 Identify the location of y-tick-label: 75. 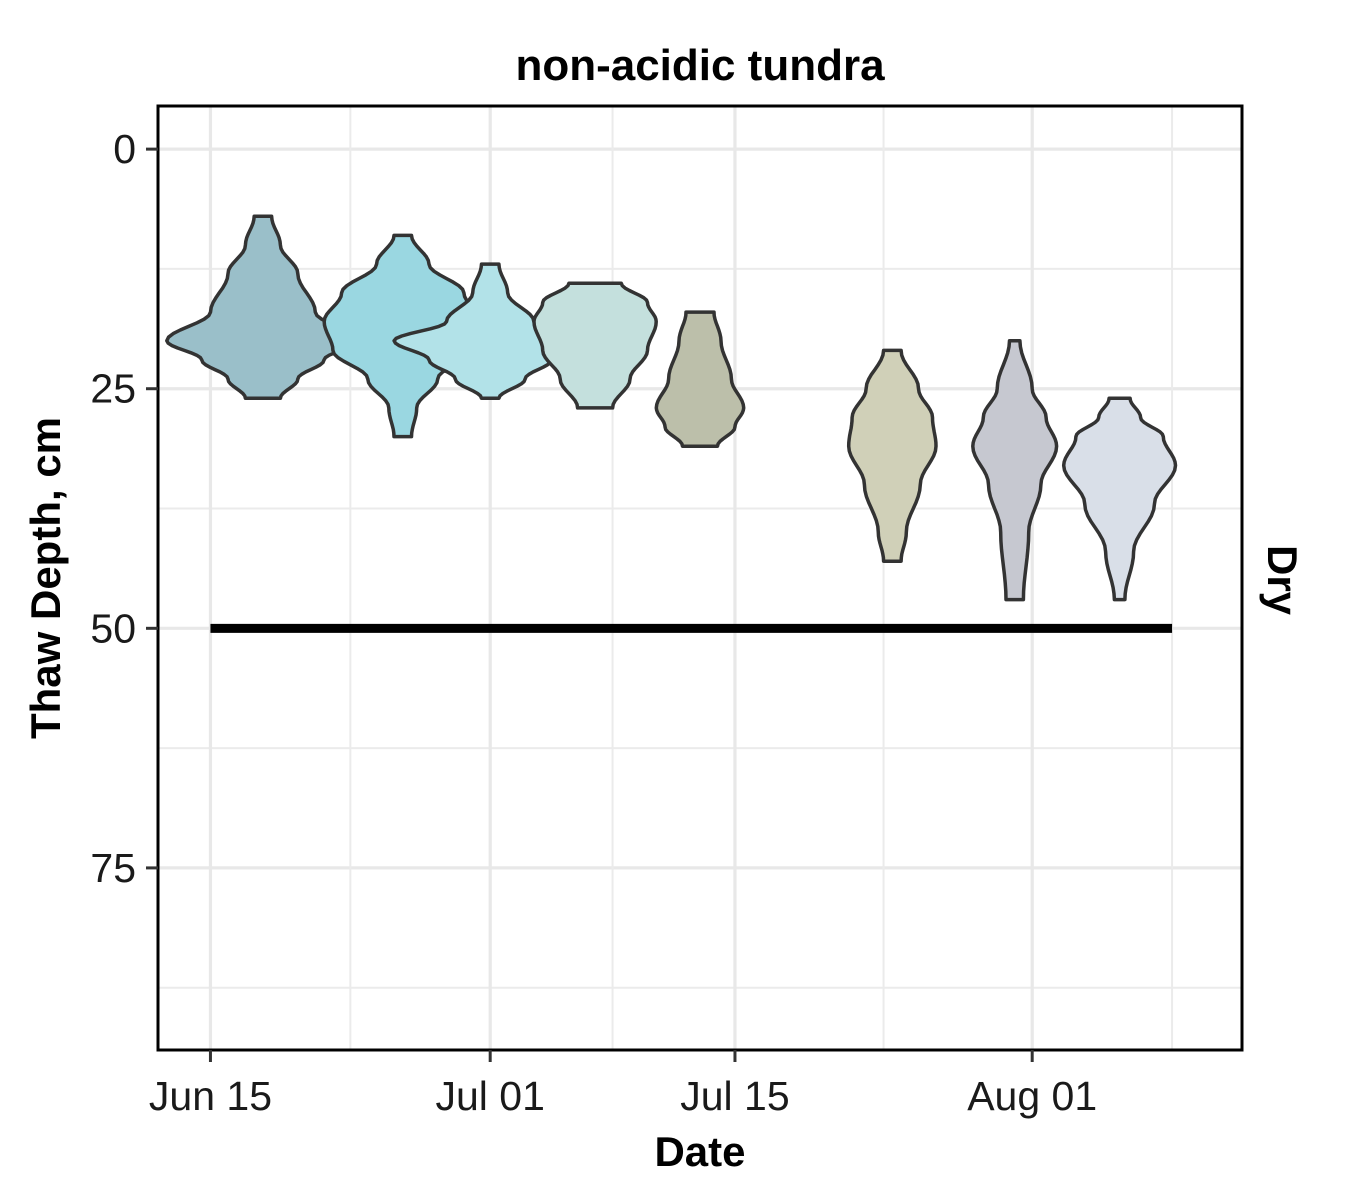
(113, 868).